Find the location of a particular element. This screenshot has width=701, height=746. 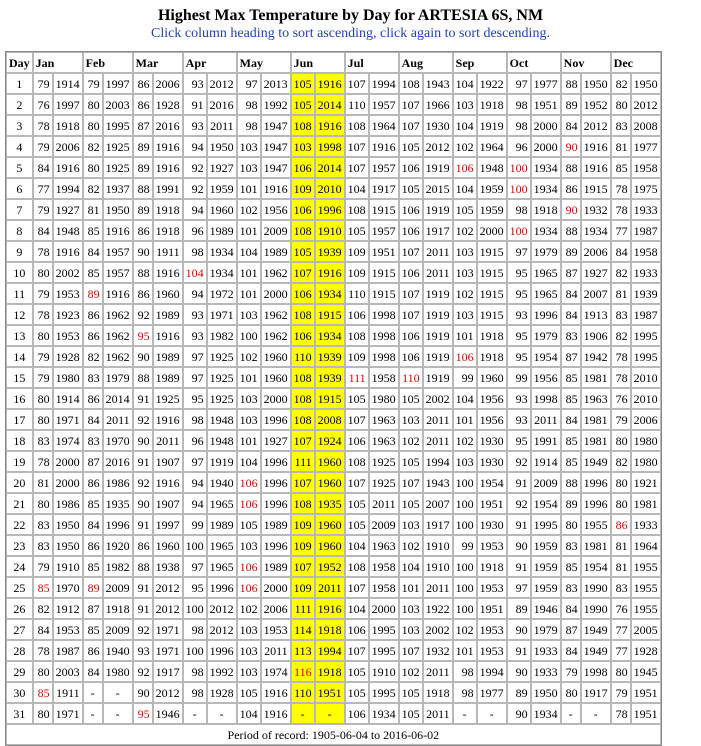

max-temp-cell: 99 is located at coordinates (464, 545).